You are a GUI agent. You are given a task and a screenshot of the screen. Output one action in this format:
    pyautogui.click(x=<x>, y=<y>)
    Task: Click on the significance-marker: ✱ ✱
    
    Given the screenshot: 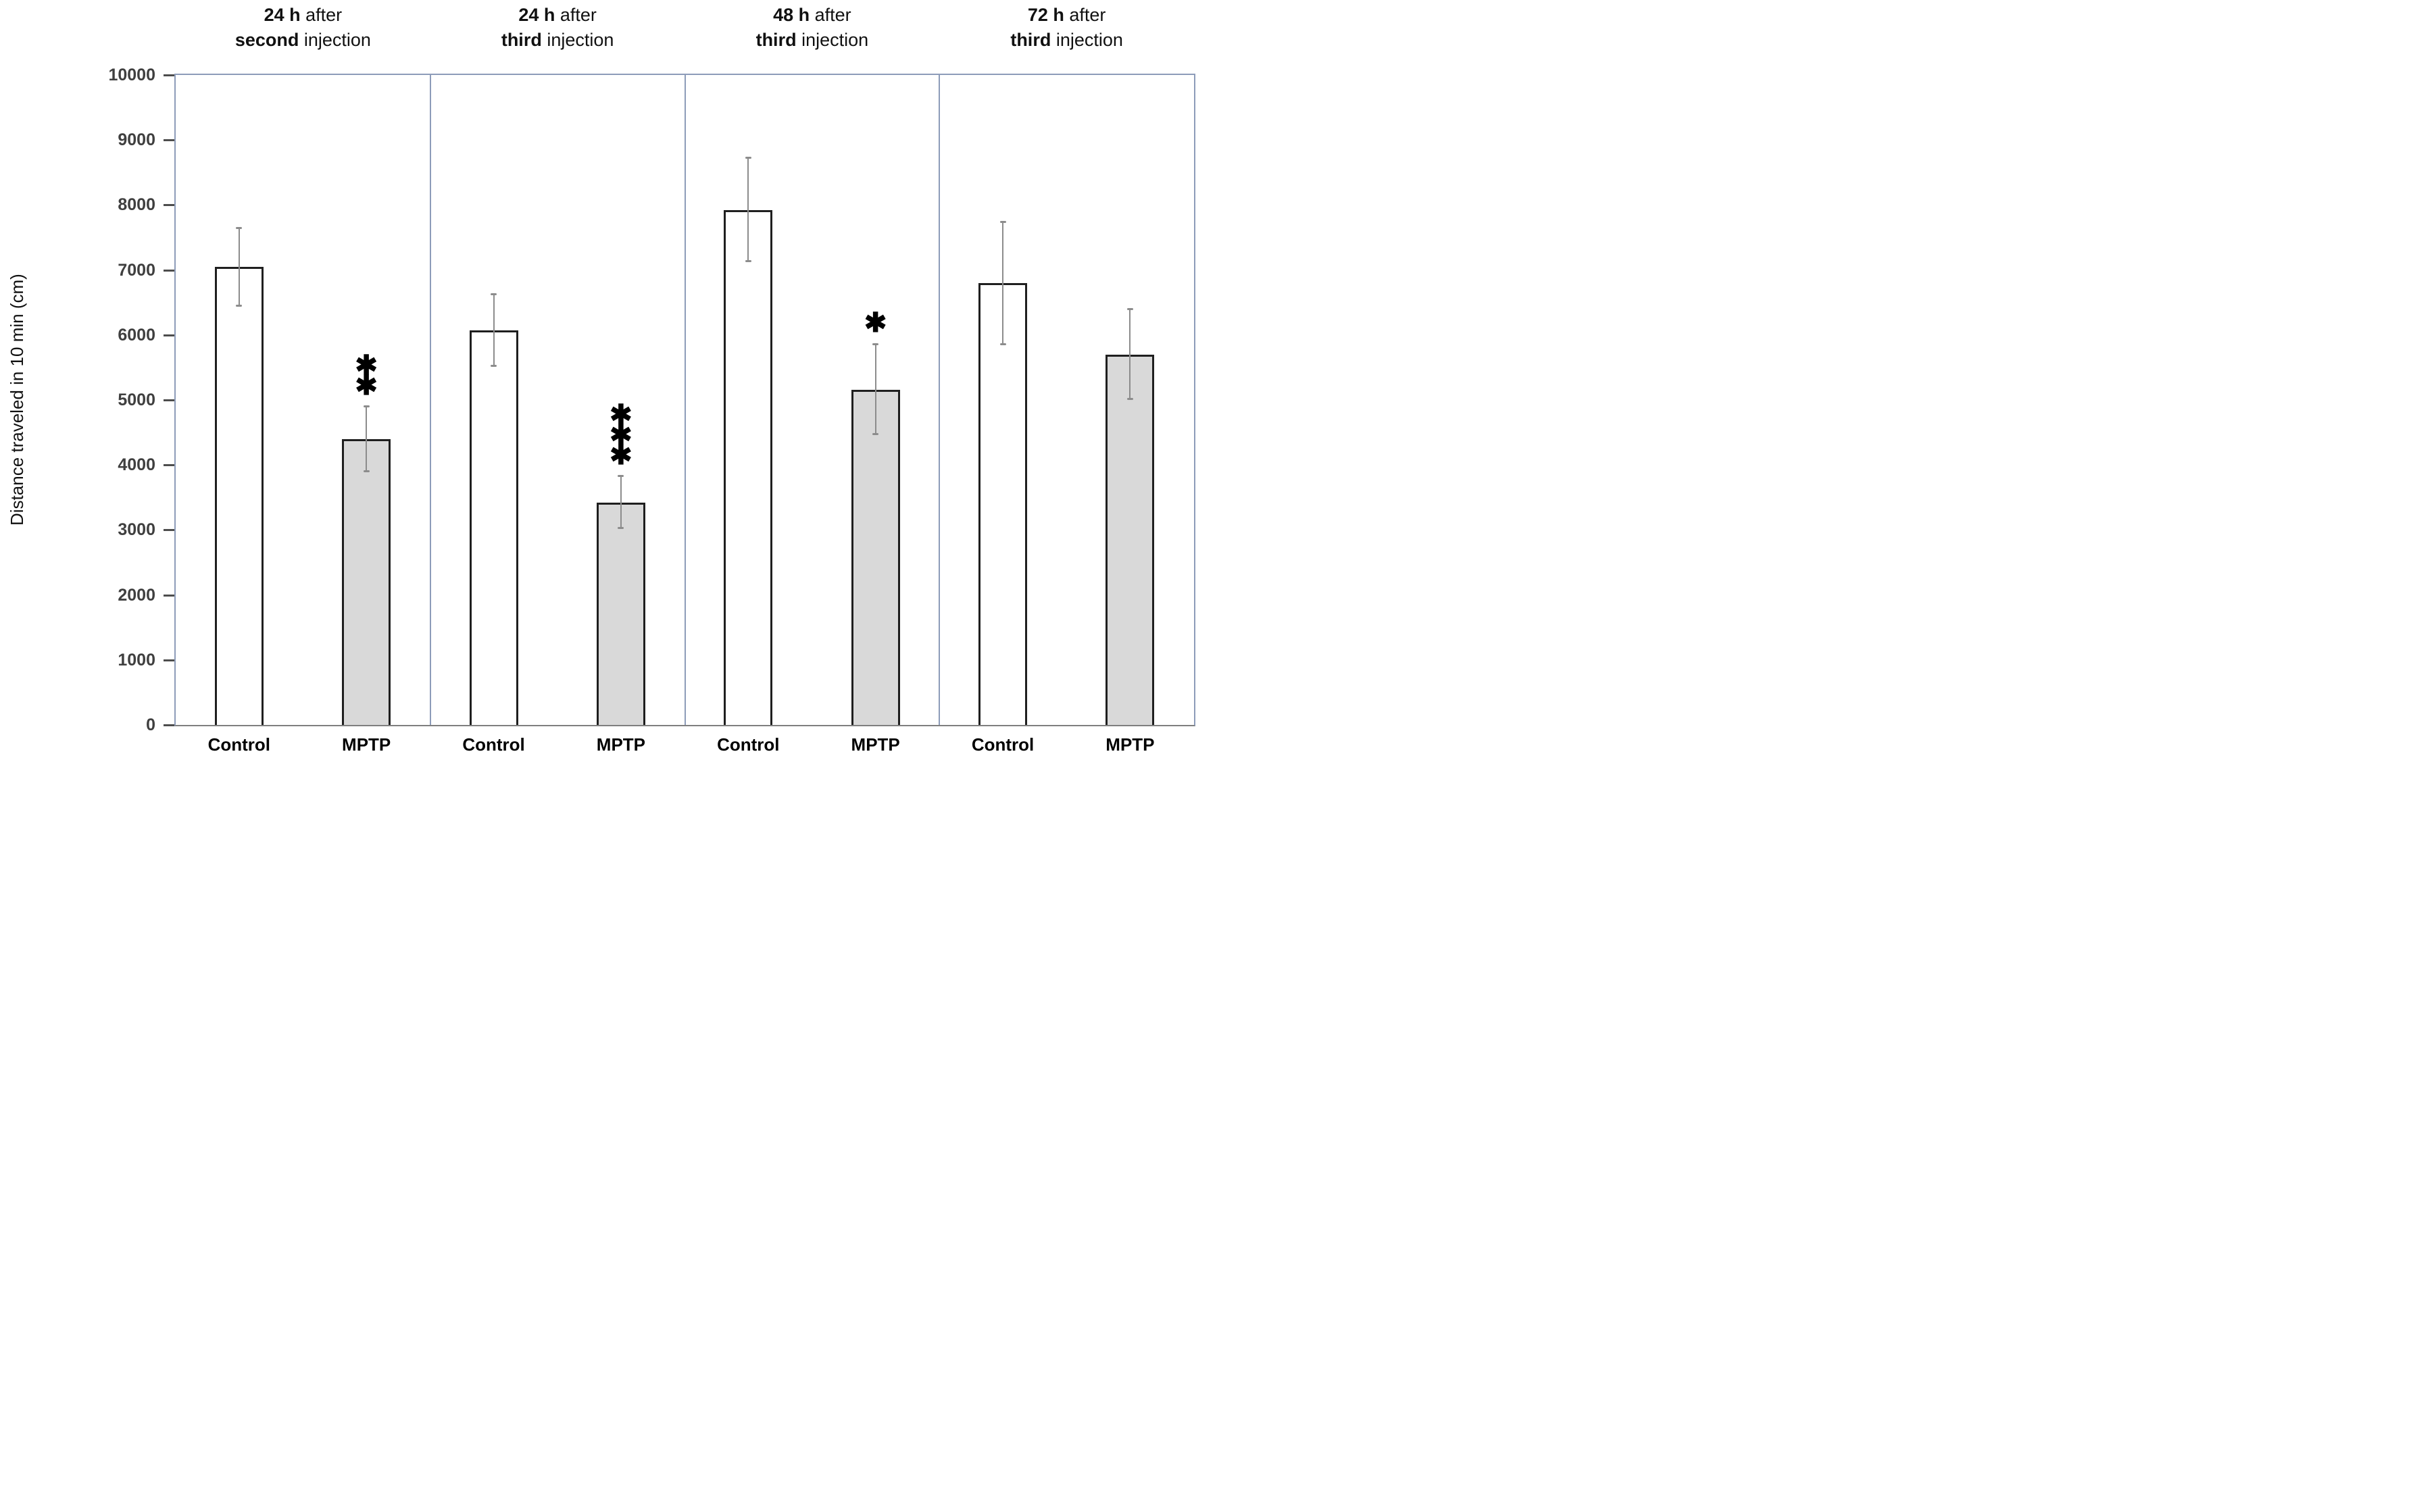 What is the action you would take?
    pyautogui.click(x=366, y=376)
    